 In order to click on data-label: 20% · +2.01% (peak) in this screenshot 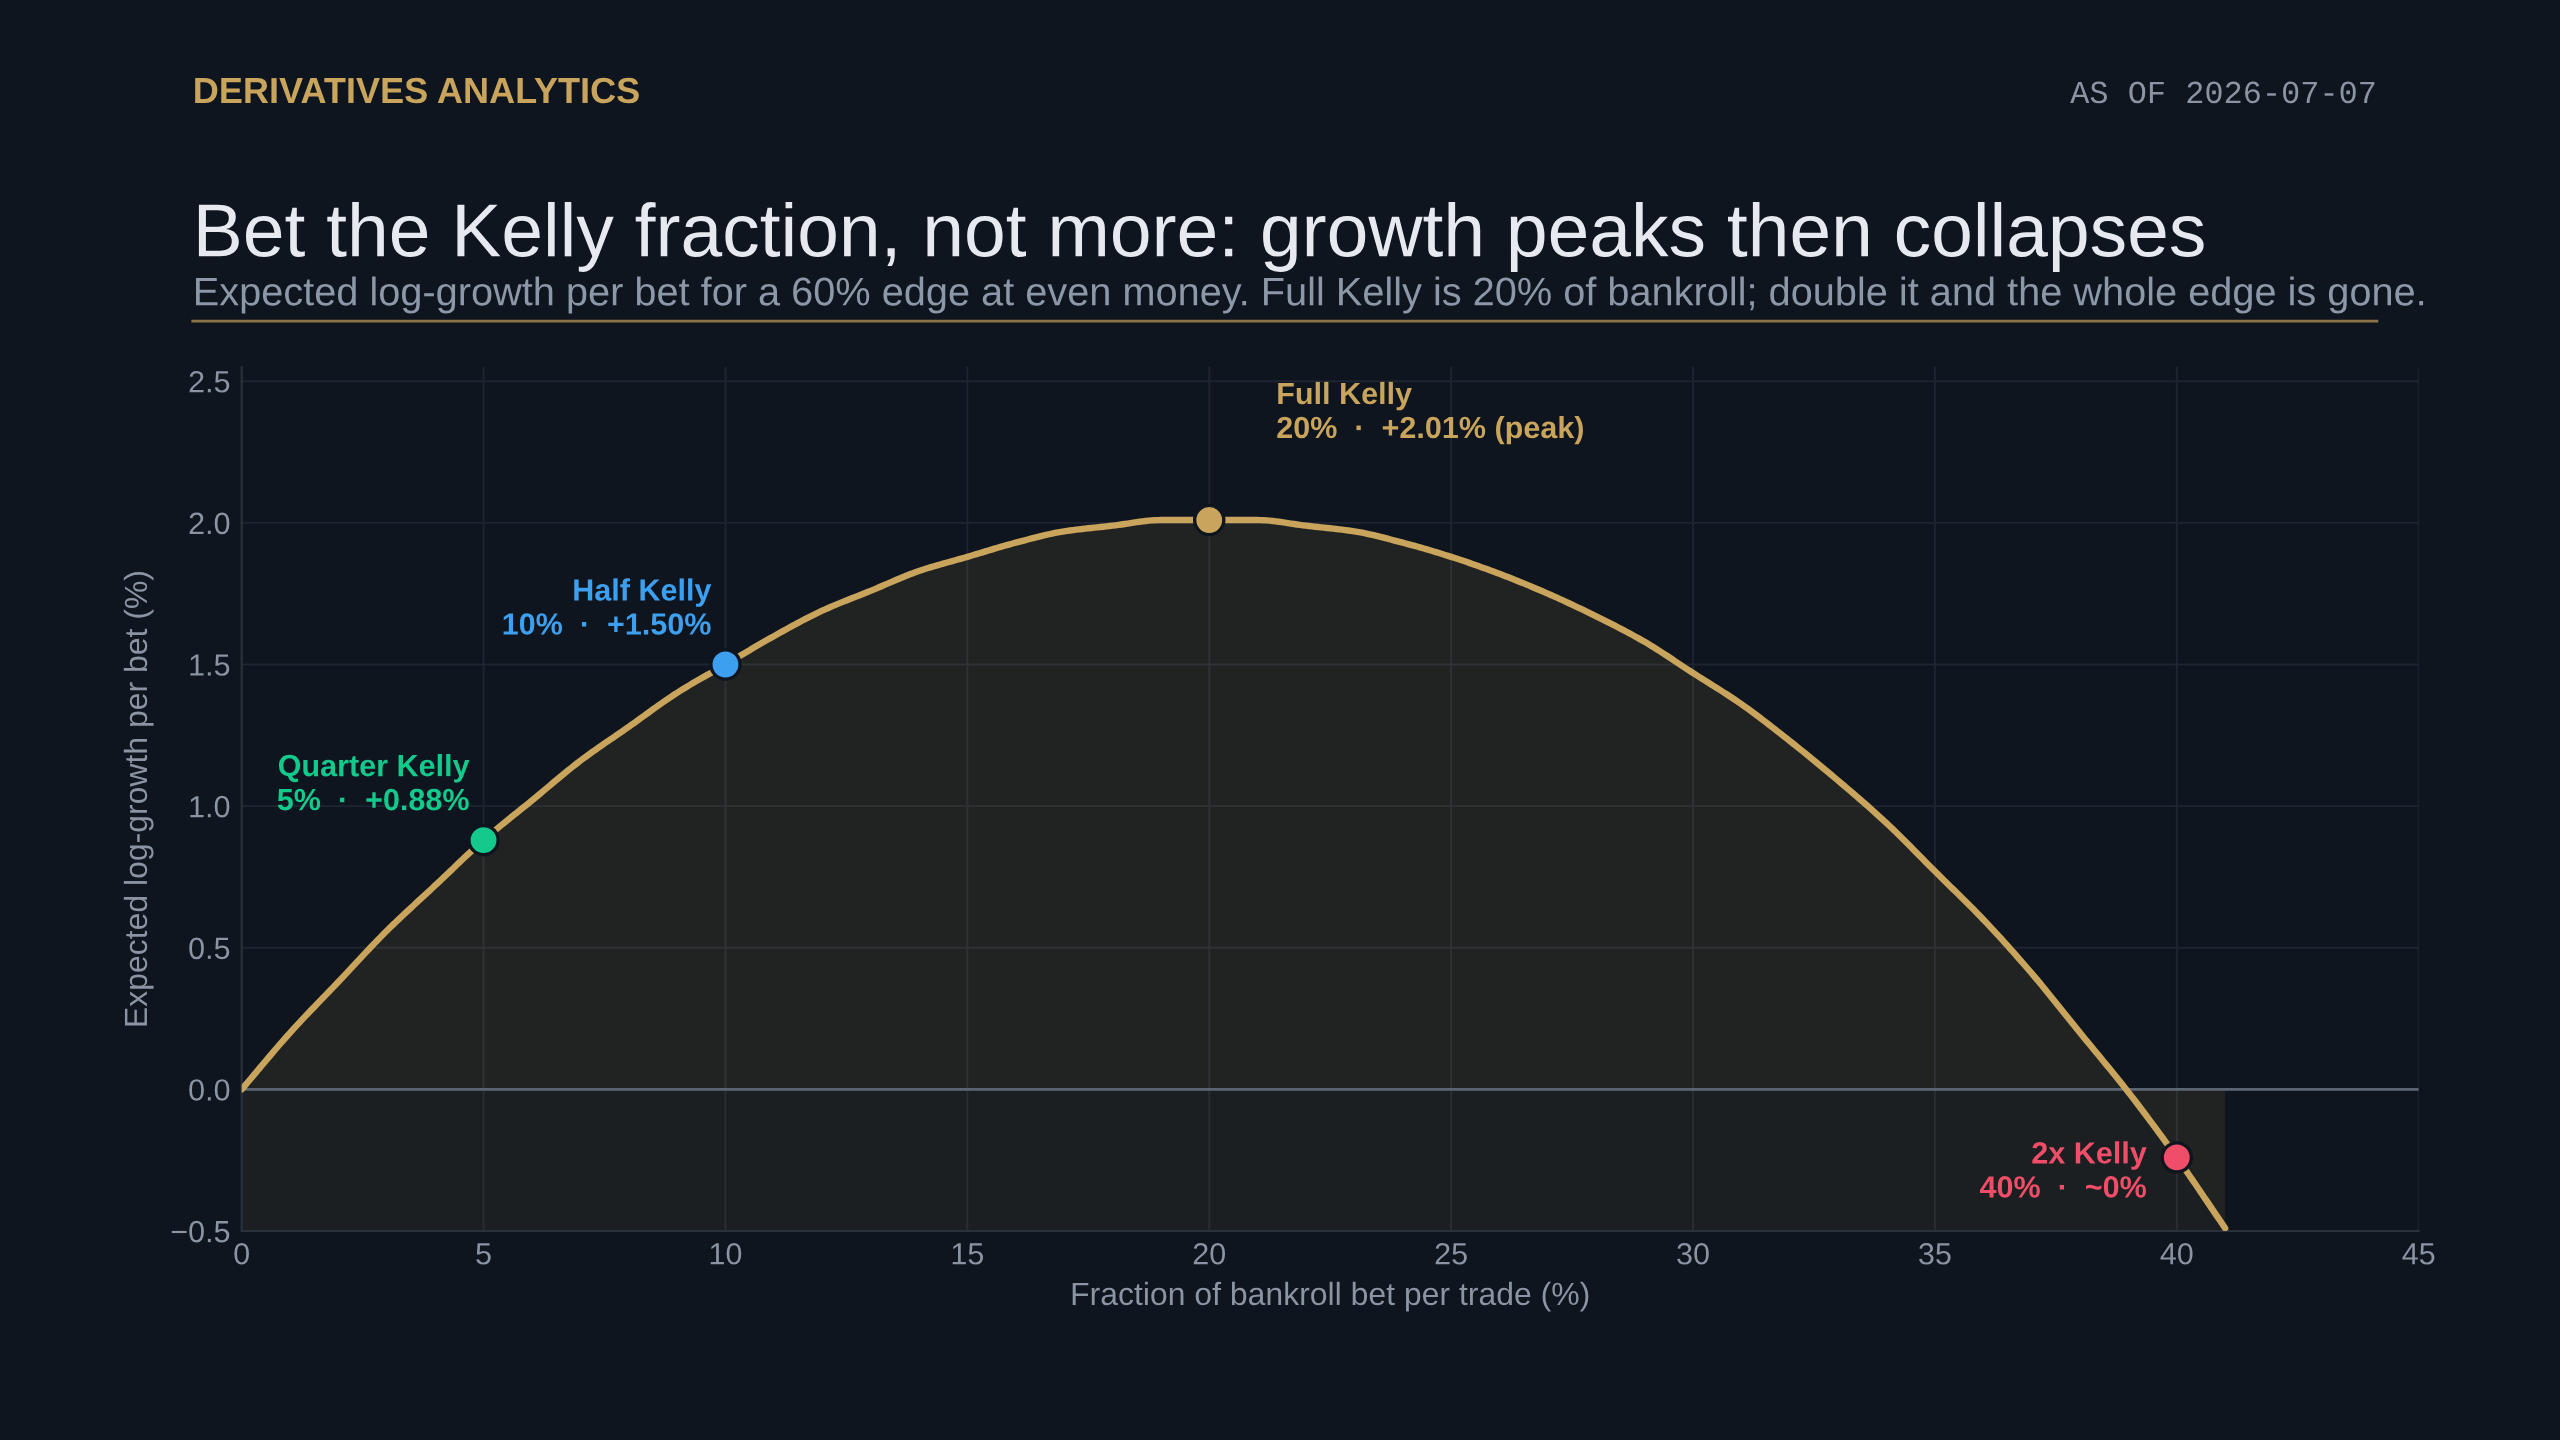, I will do `click(1430, 430)`.